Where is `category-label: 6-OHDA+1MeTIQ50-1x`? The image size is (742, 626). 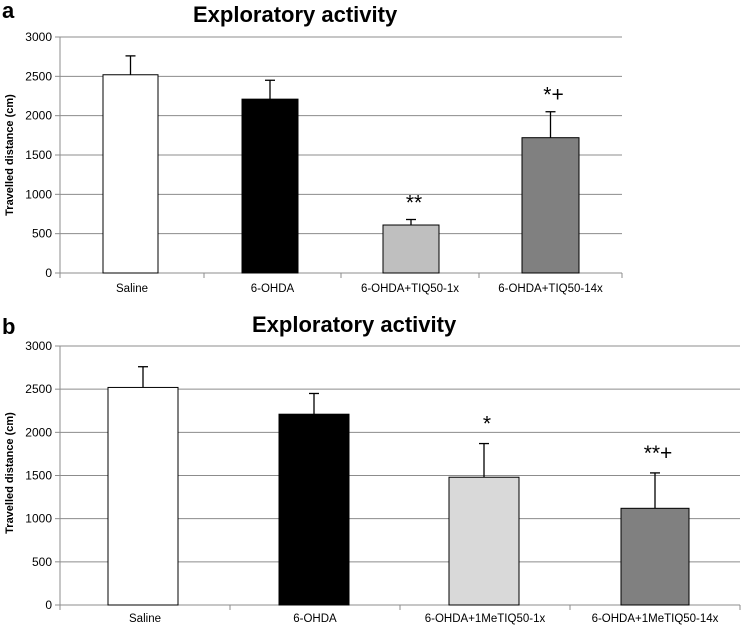 category-label: 6-OHDA+1MeTIQ50-1x is located at coordinates (485, 619).